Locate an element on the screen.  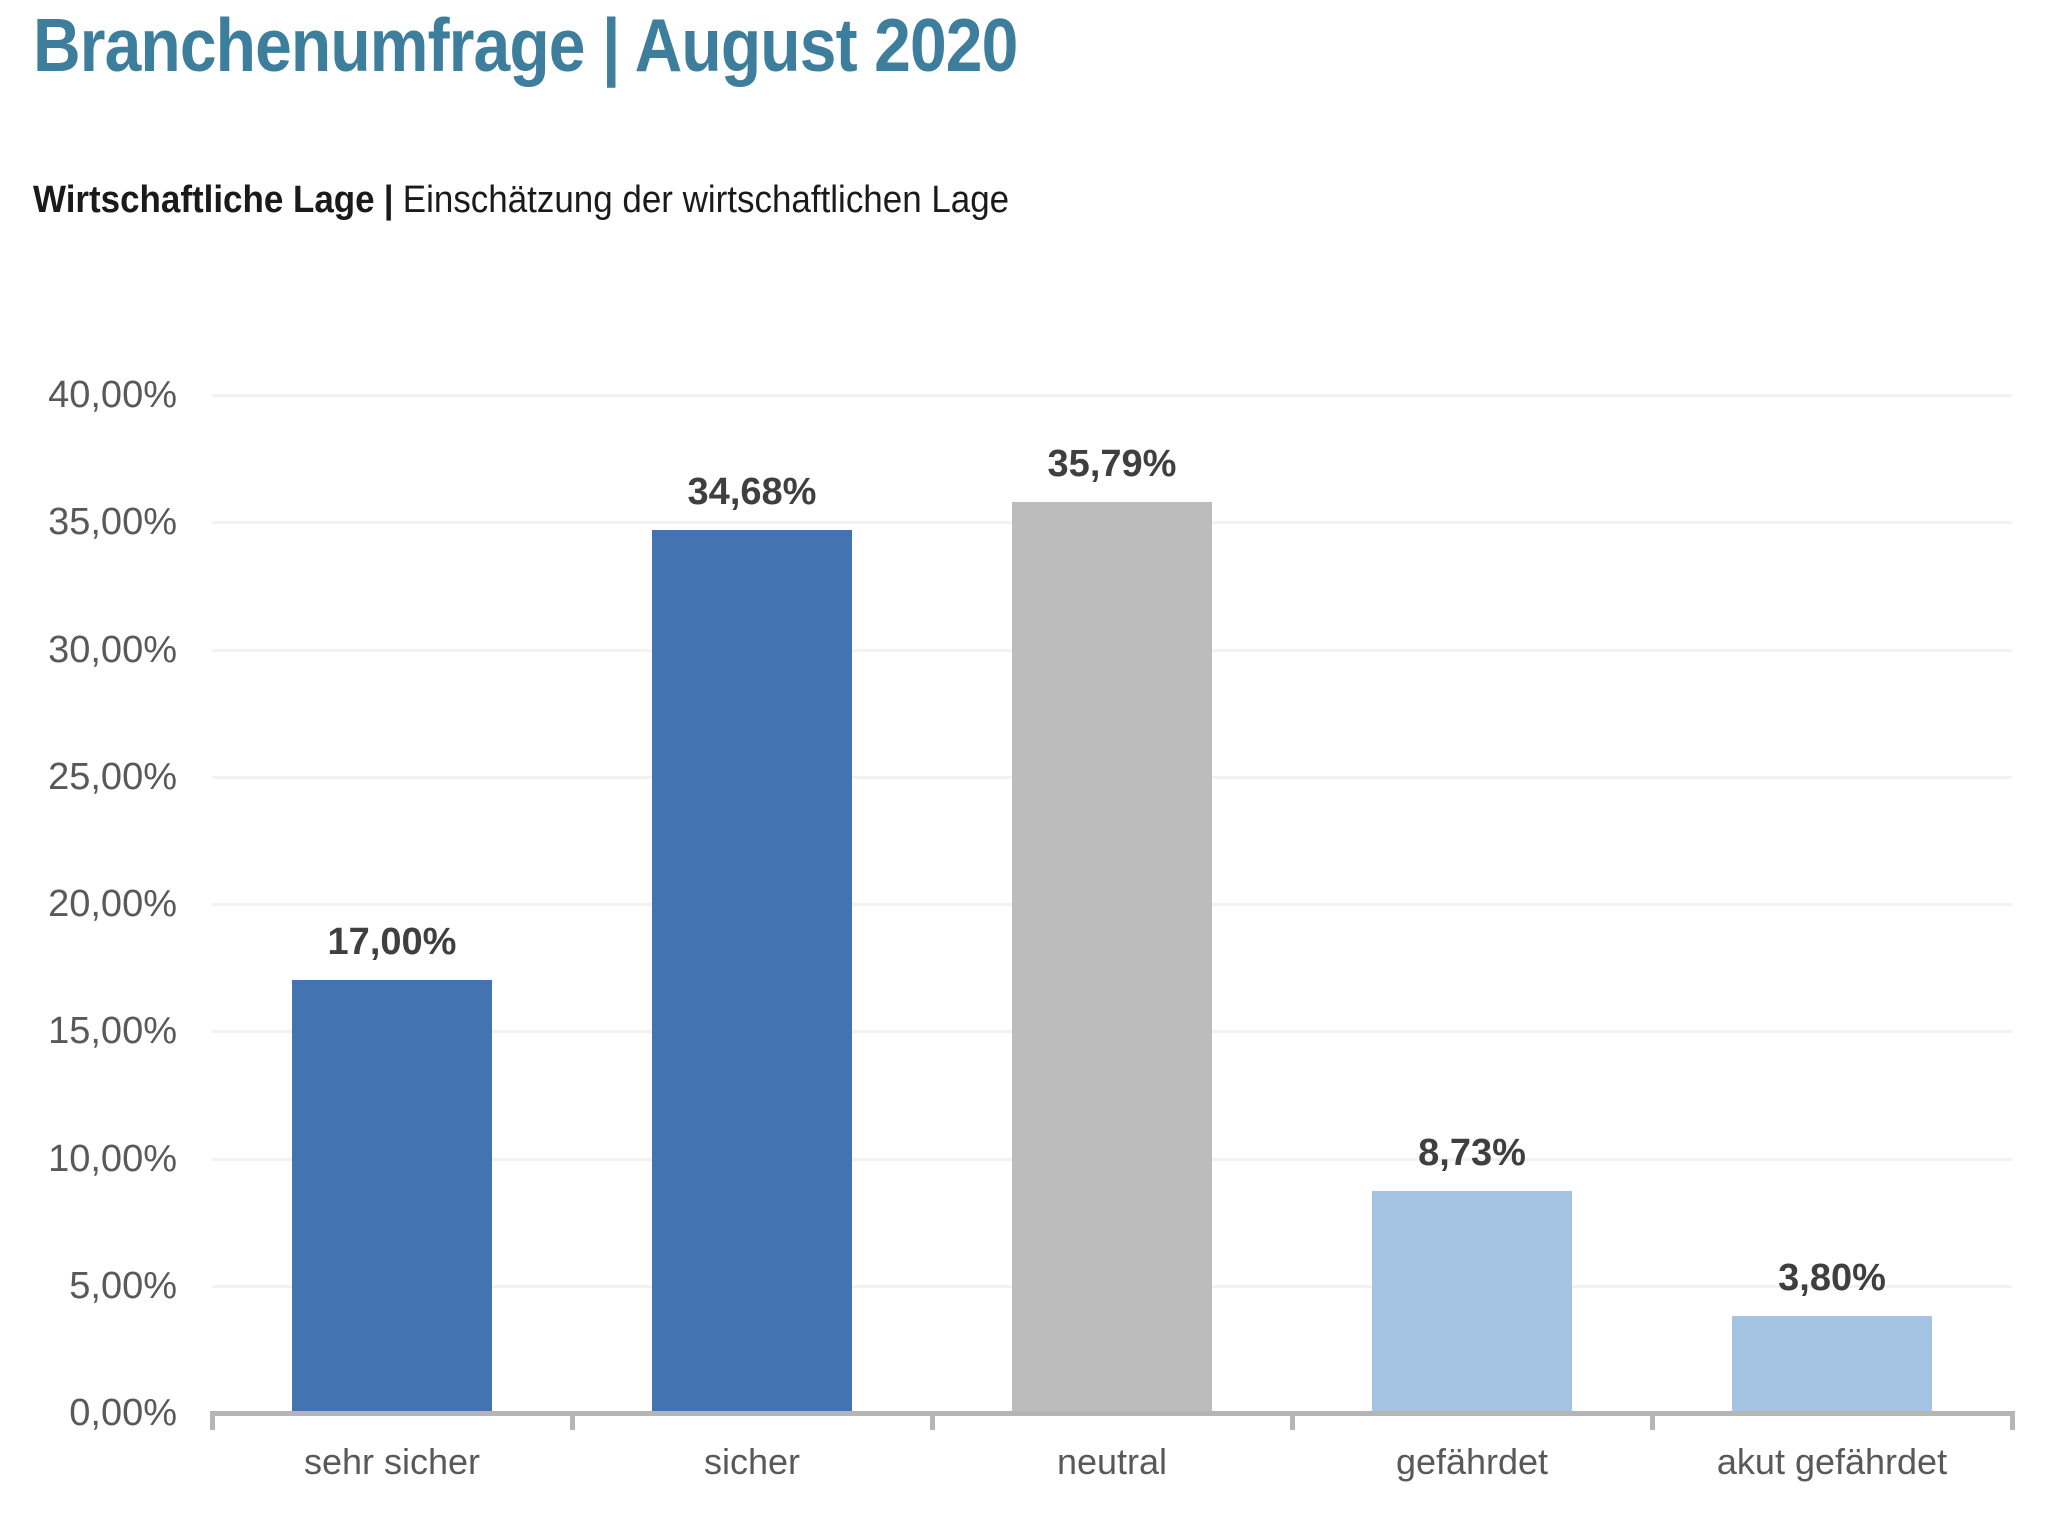
gridline is located at coordinates (1112, 395).